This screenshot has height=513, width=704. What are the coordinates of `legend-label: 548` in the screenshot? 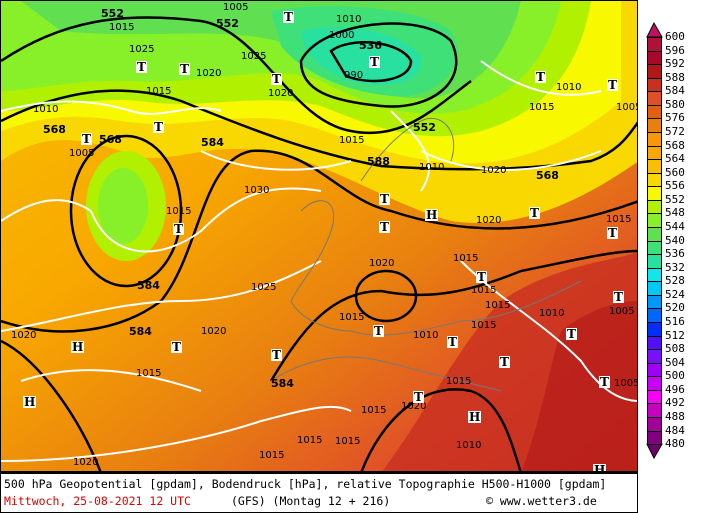 It's located at (675, 213).